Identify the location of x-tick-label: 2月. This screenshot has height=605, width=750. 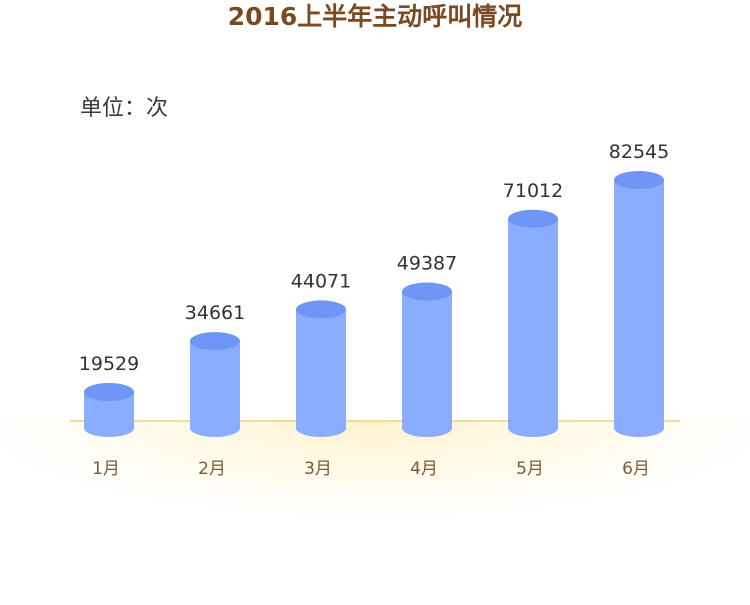
(212, 469).